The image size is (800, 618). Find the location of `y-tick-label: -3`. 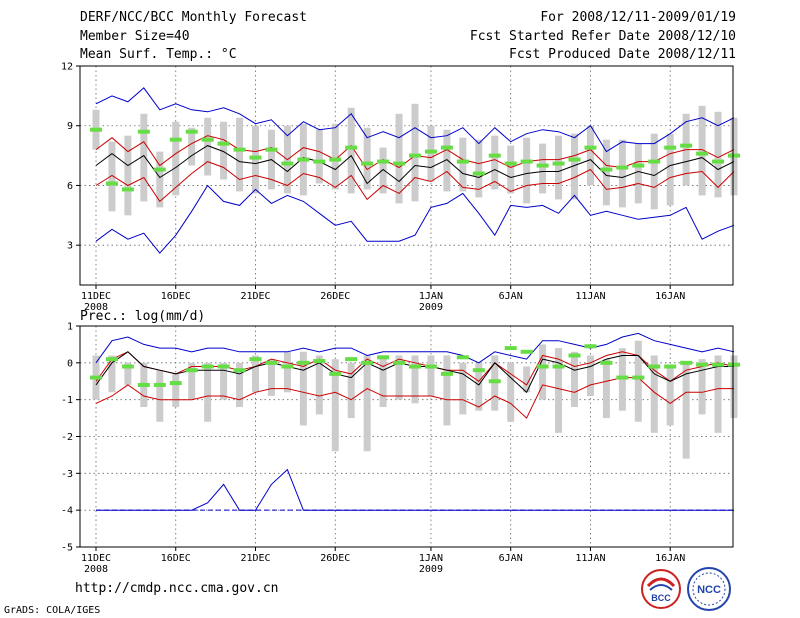

y-tick-label: -3 is located at coordinates (67, 474).